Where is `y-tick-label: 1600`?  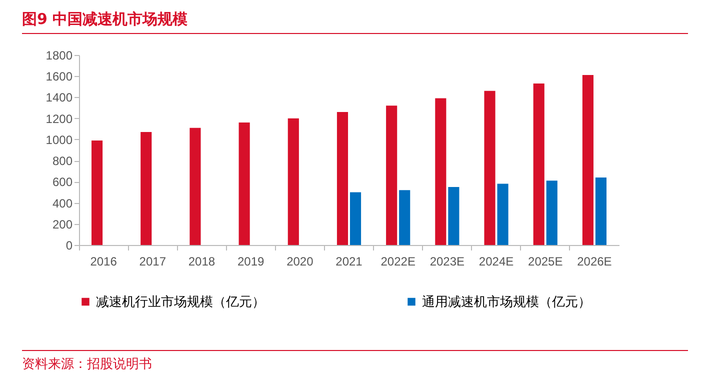 y-tick-label: 1600 is located at coordinates (59, 77).